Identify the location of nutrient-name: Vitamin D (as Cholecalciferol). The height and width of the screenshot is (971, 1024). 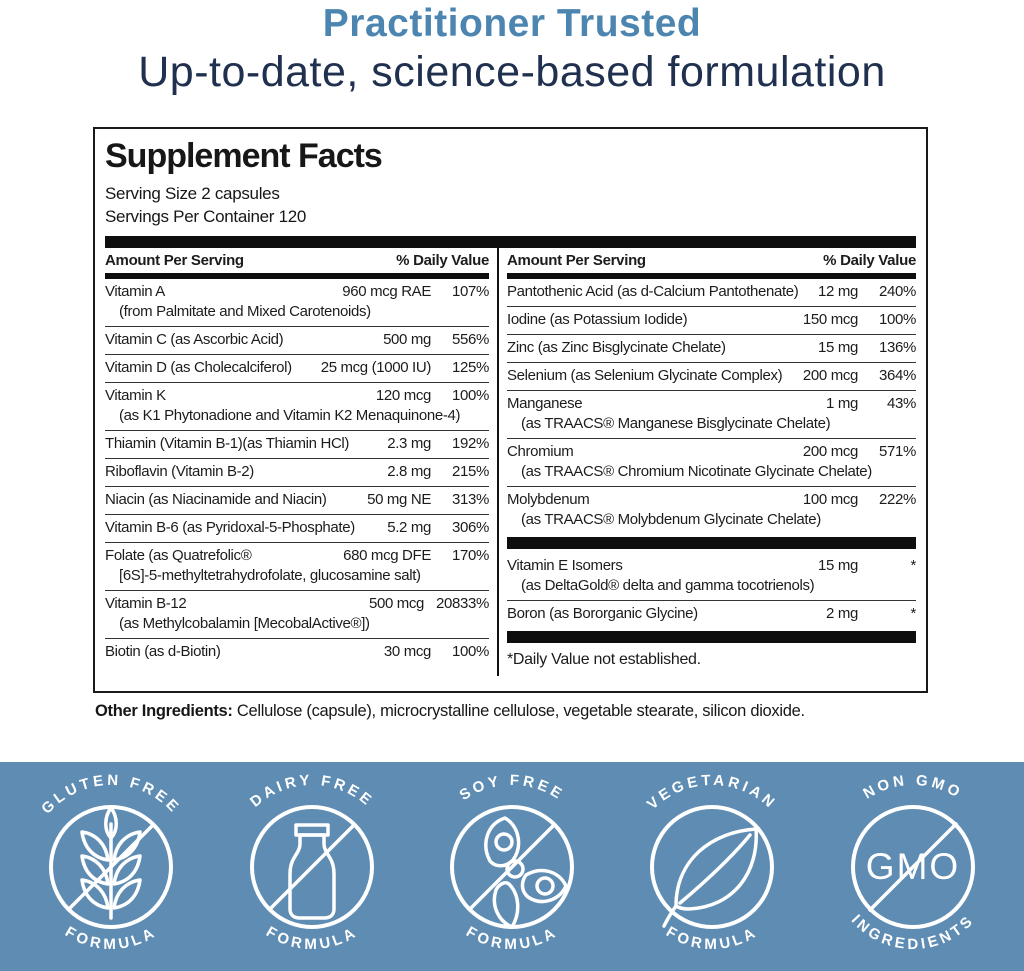
(198, 367).